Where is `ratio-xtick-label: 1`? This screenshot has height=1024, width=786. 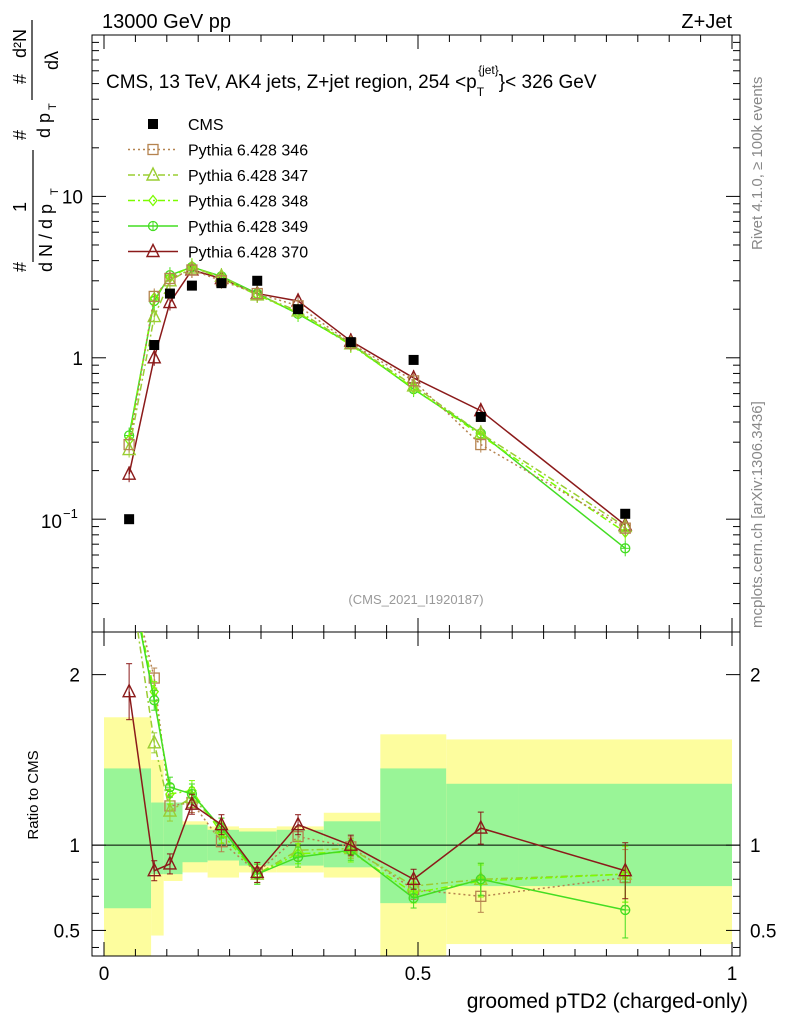
ratio-xtick-label: 1 is located at coordinates (732, 974).